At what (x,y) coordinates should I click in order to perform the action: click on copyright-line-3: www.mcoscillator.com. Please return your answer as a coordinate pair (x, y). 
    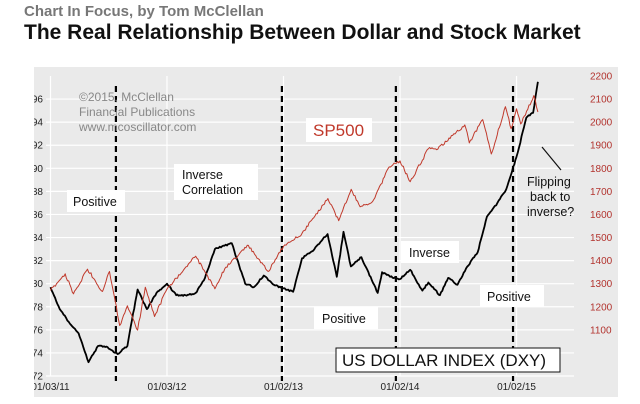
    Looking at the image, I should click on (137, 127).